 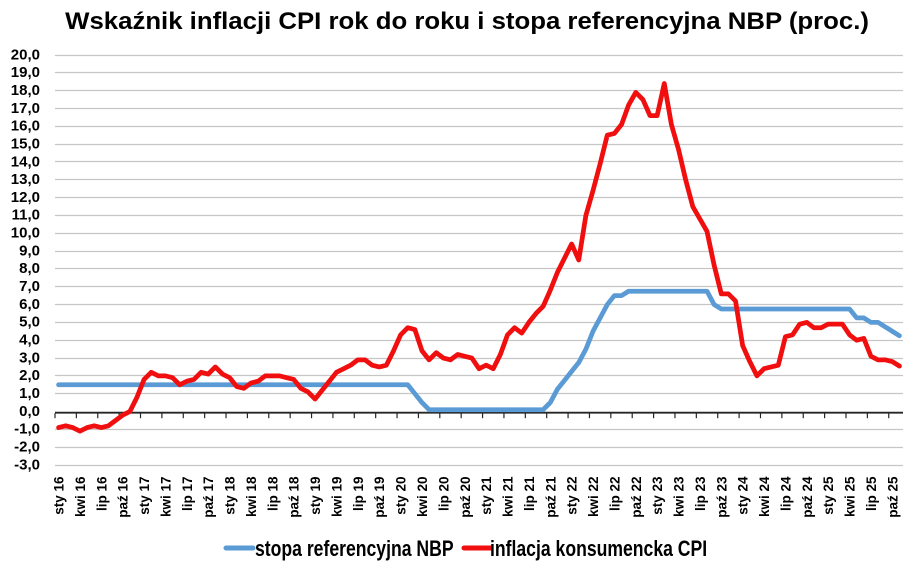 I want to click on svg-text: paź 21, so click(x=550, y=497).